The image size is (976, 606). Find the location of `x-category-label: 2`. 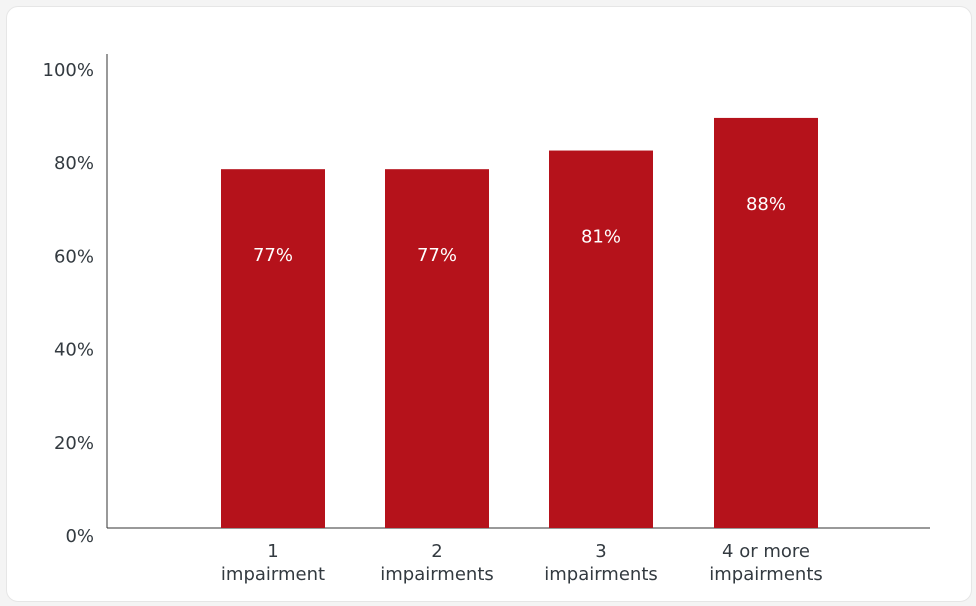

x-category-label: 2 is located at coordinates (436, 551).